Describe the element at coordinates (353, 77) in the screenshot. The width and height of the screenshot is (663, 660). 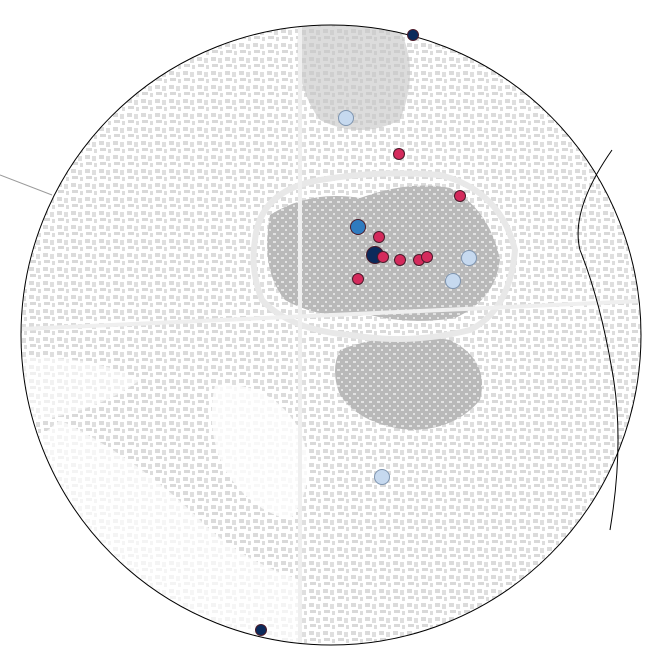
I see `north-district` at that location.